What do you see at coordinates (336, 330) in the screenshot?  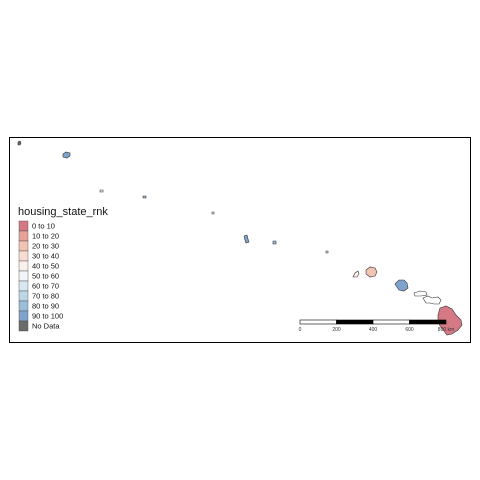 I see `scale-label-200: 200` at bounding box center [336, 330].